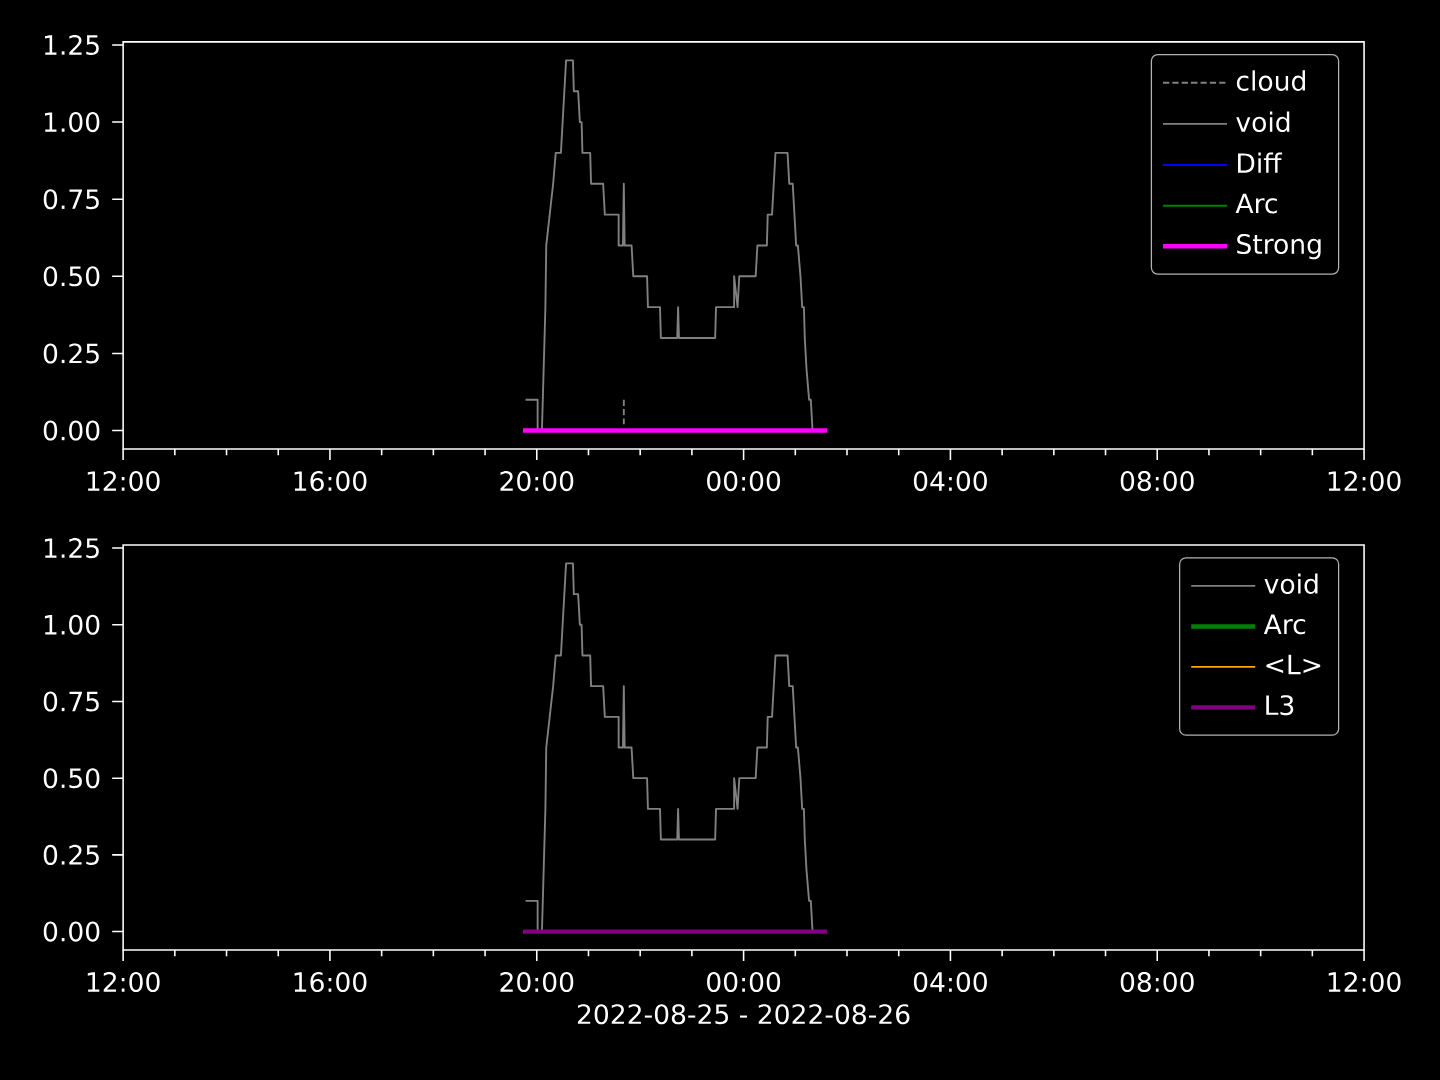 Image resolution: width=1440 pixels, height=1080 pixels. Describe the element at coordinates (1279, 247) in the screenshot. I see `legend-label: Strong` at that location.